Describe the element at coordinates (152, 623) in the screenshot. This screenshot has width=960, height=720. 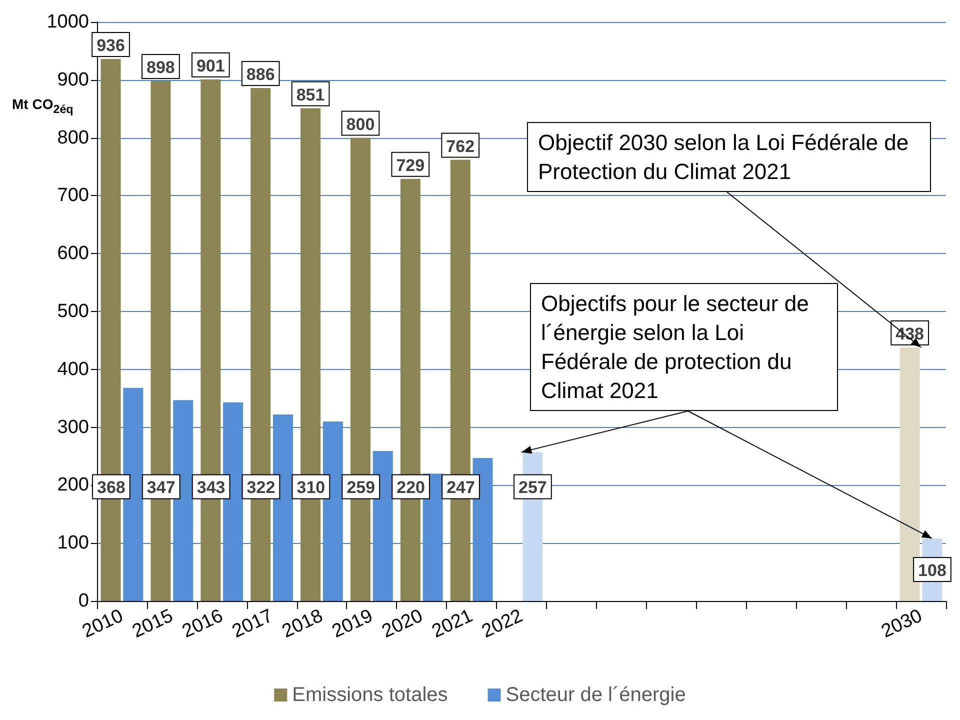
I see `x-tick-label: 2015` at that location.